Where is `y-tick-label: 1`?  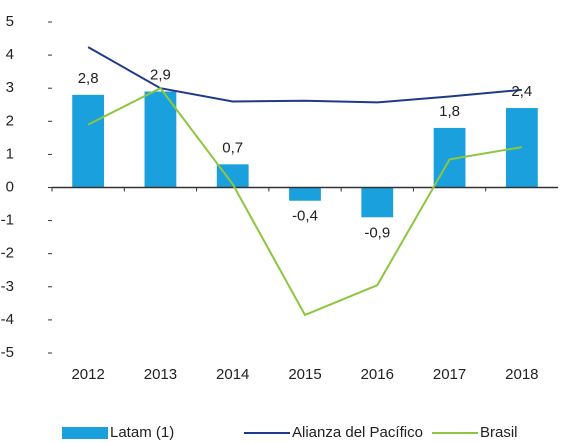 y-tick-label: 1 is located at coordinates (10, 153).